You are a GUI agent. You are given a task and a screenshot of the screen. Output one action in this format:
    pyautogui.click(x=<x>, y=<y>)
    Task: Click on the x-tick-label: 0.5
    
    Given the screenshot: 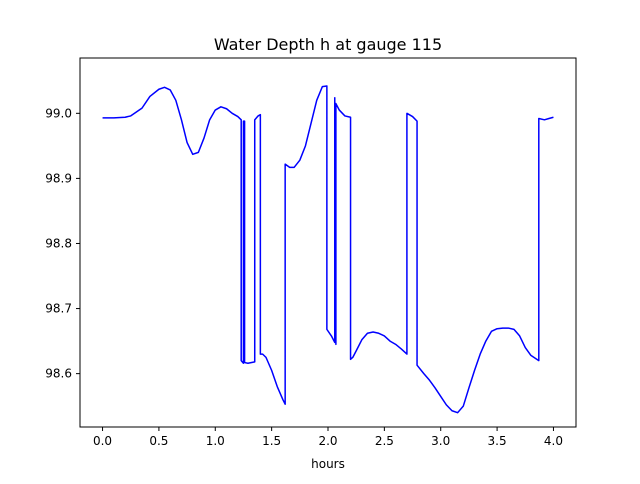 What is the action you would take?
    pyautogui.click(x=158, y=441)
    